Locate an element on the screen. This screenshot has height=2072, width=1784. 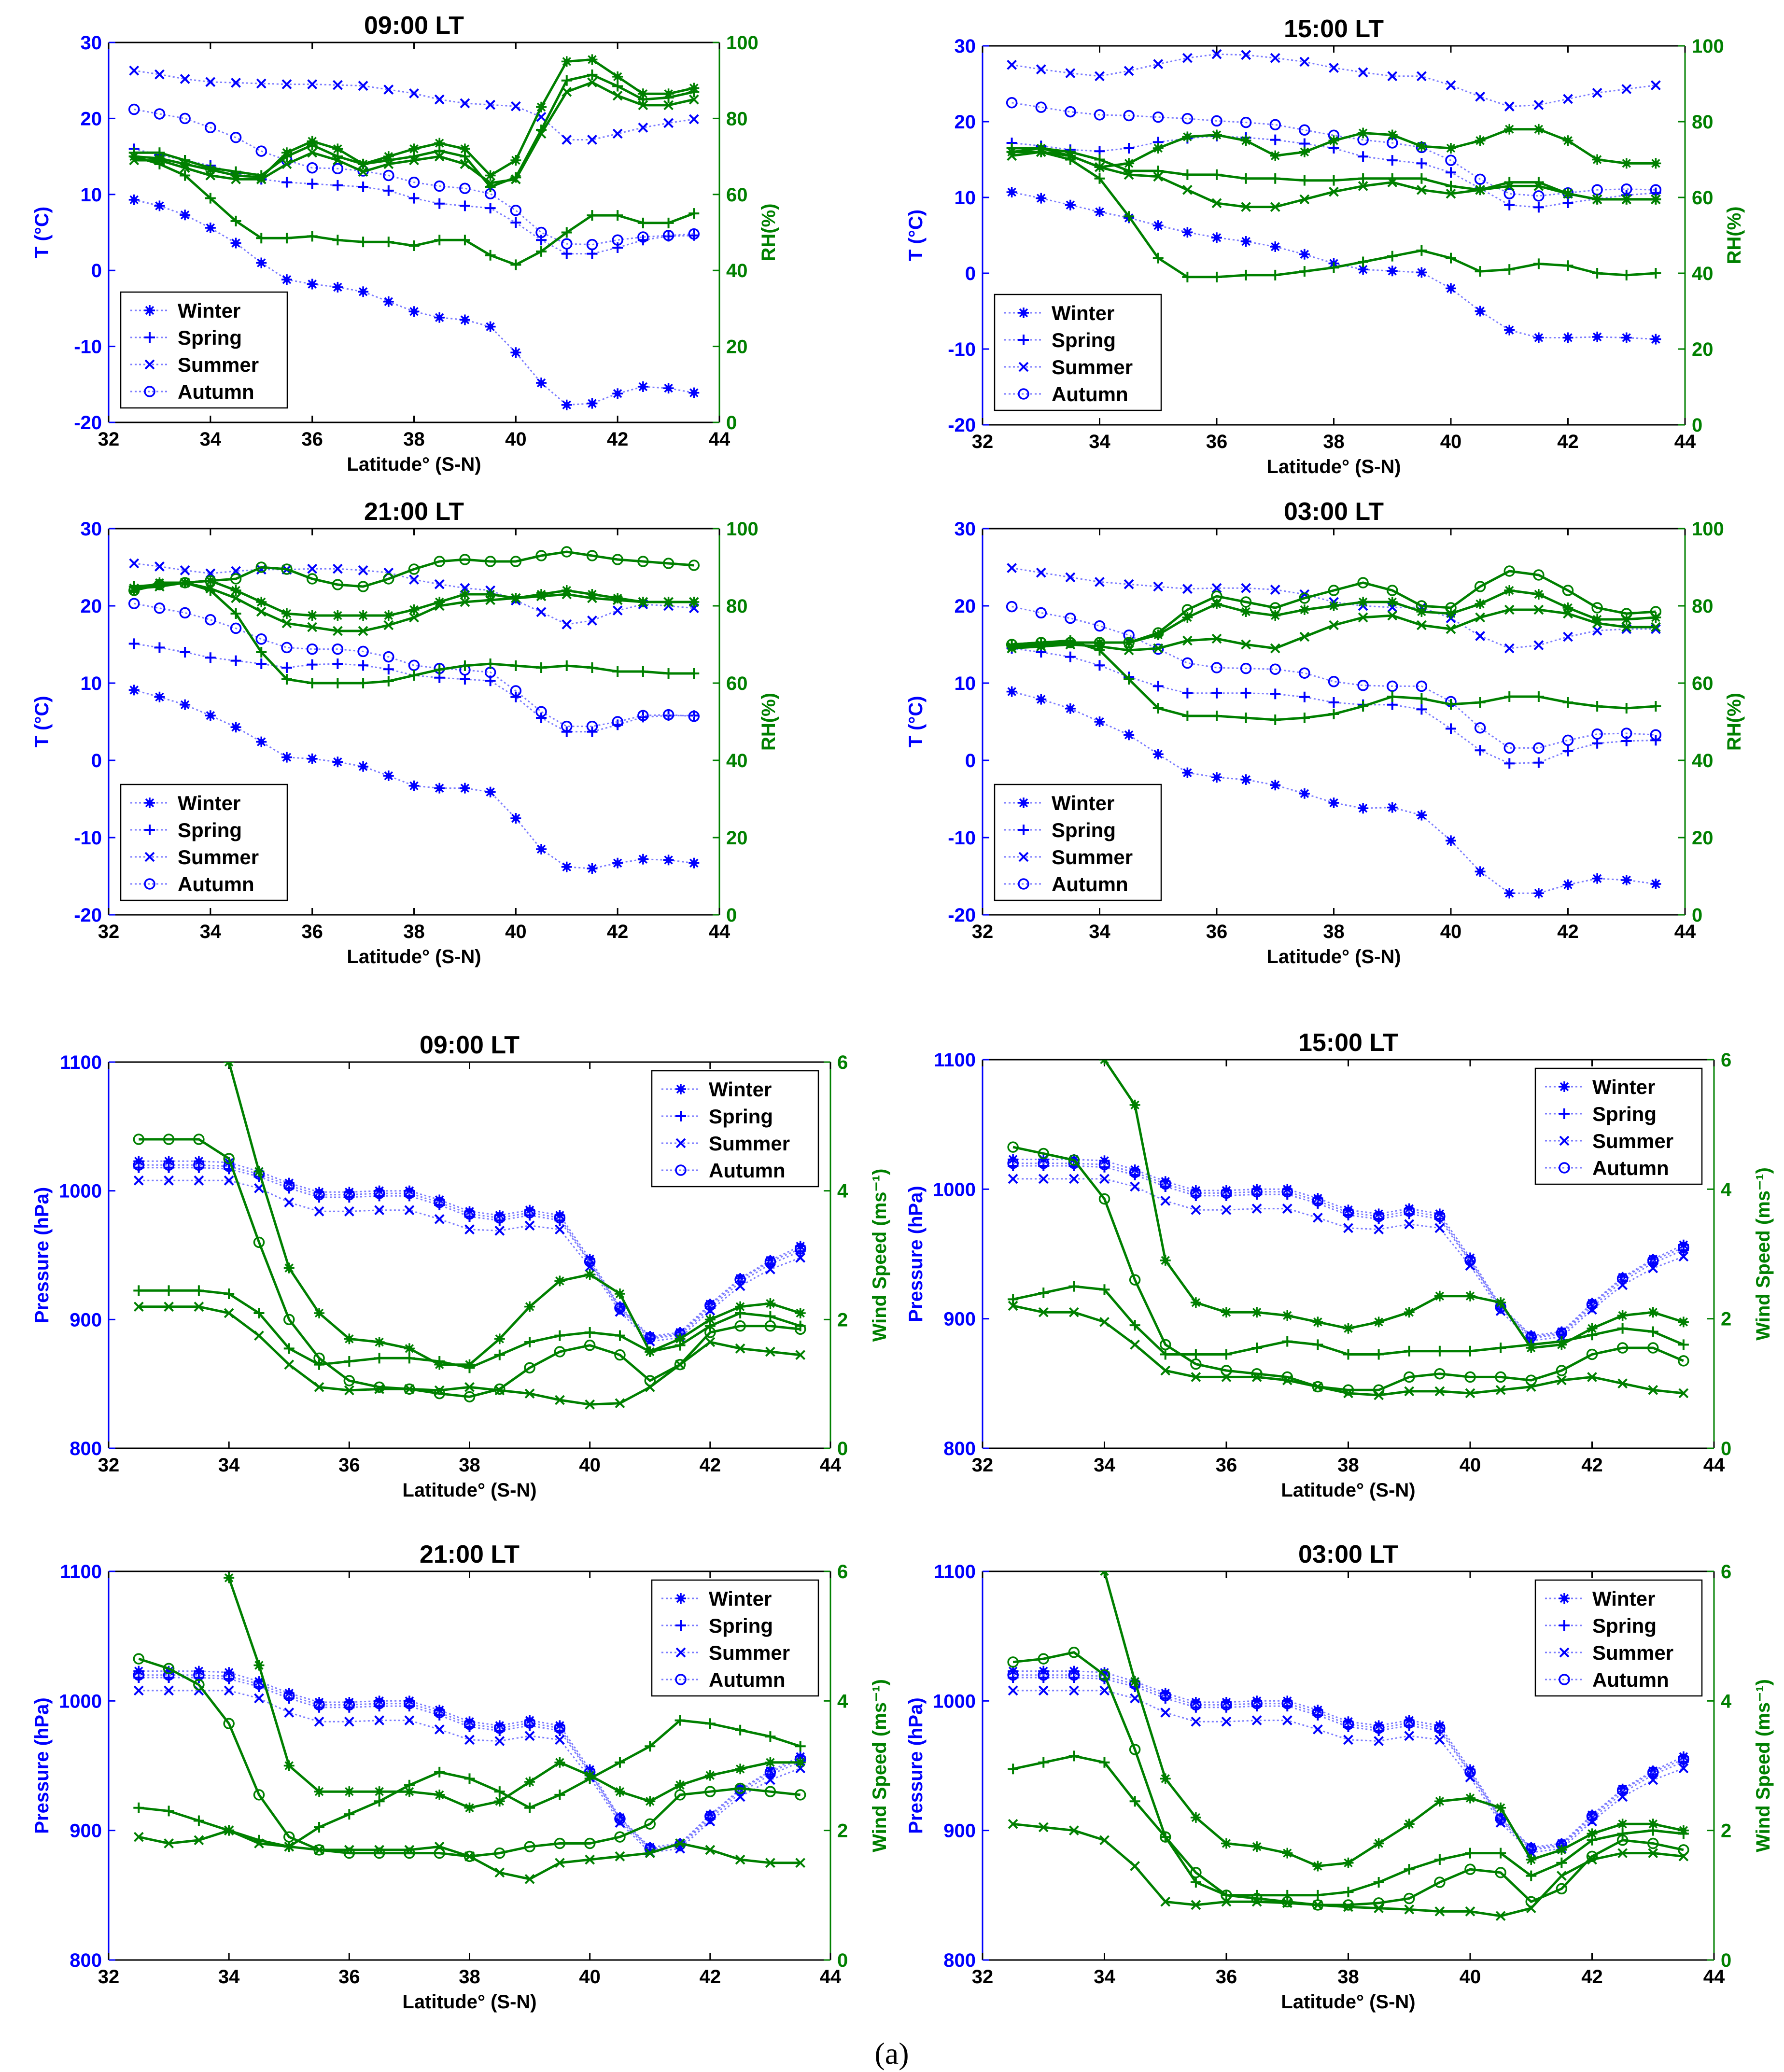
series-line-summer is located at coordinates (1348, 1260).